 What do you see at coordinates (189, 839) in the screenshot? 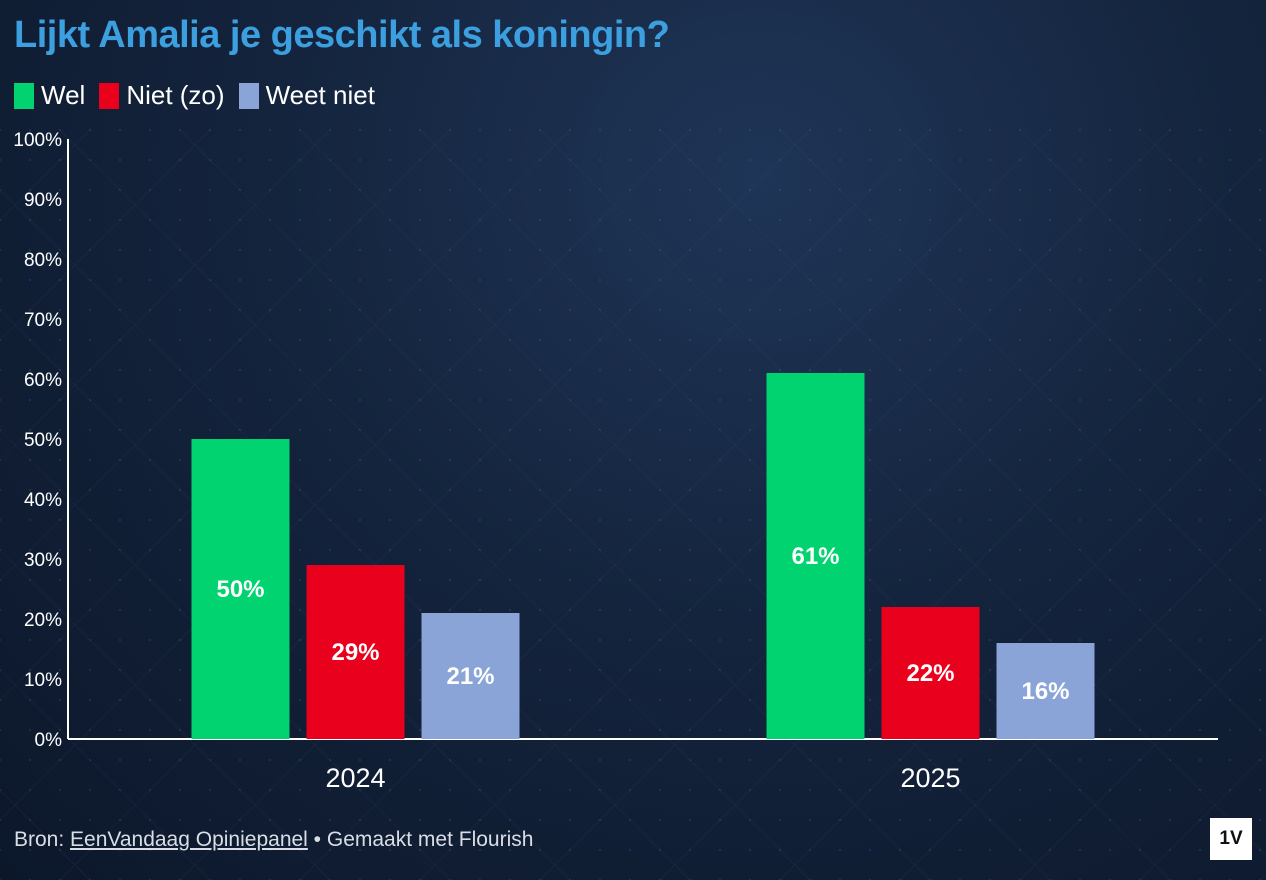
I see `source-link: EenVandaag Opiniepanel` at bounding box center [189, 839].